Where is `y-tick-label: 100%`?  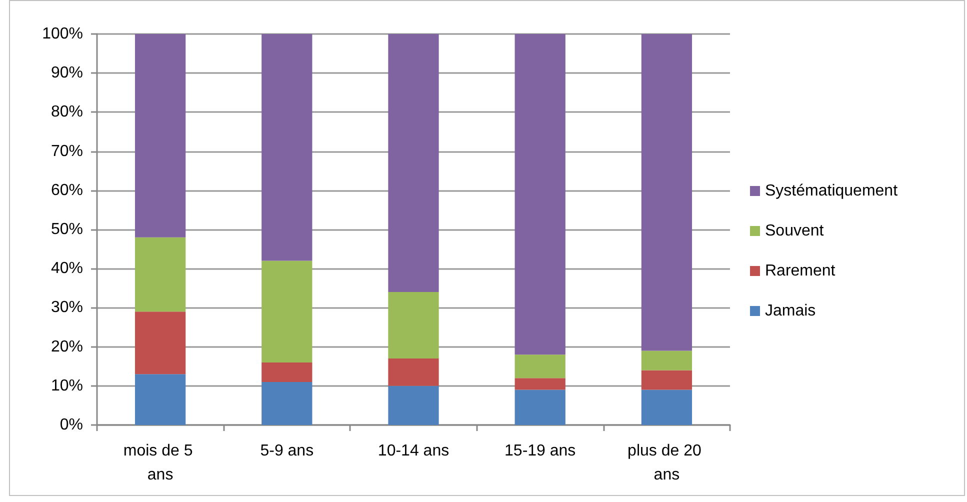 y-tick-label: 100% is located at coordinates (62, 34).